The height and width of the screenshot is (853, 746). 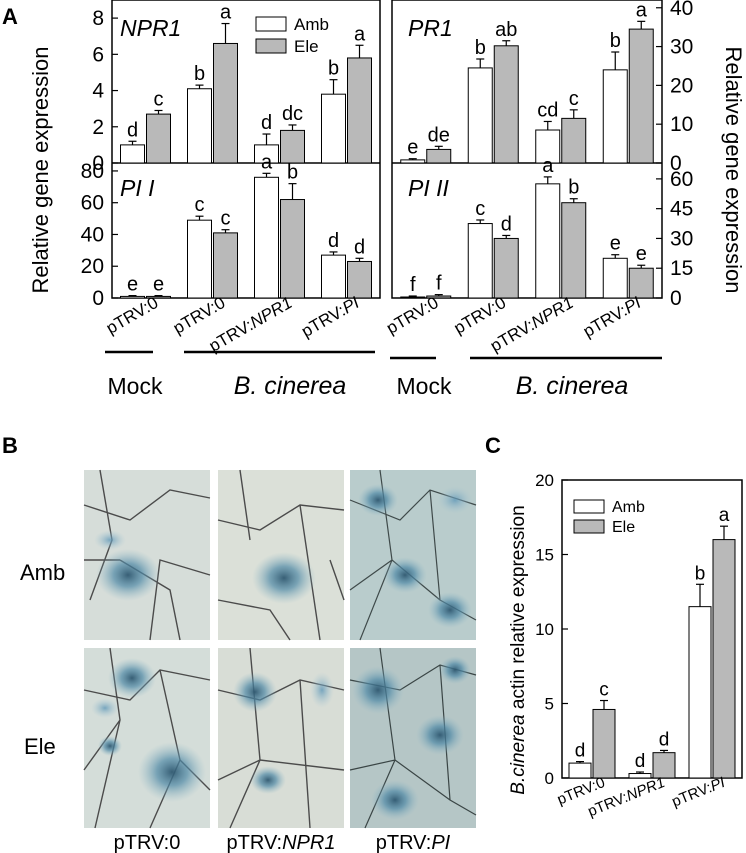 What do you see at coordinates (440, 842) in the screenshot?
I see `photo-col-label-gene: PI` at bounding box center [440, 842].